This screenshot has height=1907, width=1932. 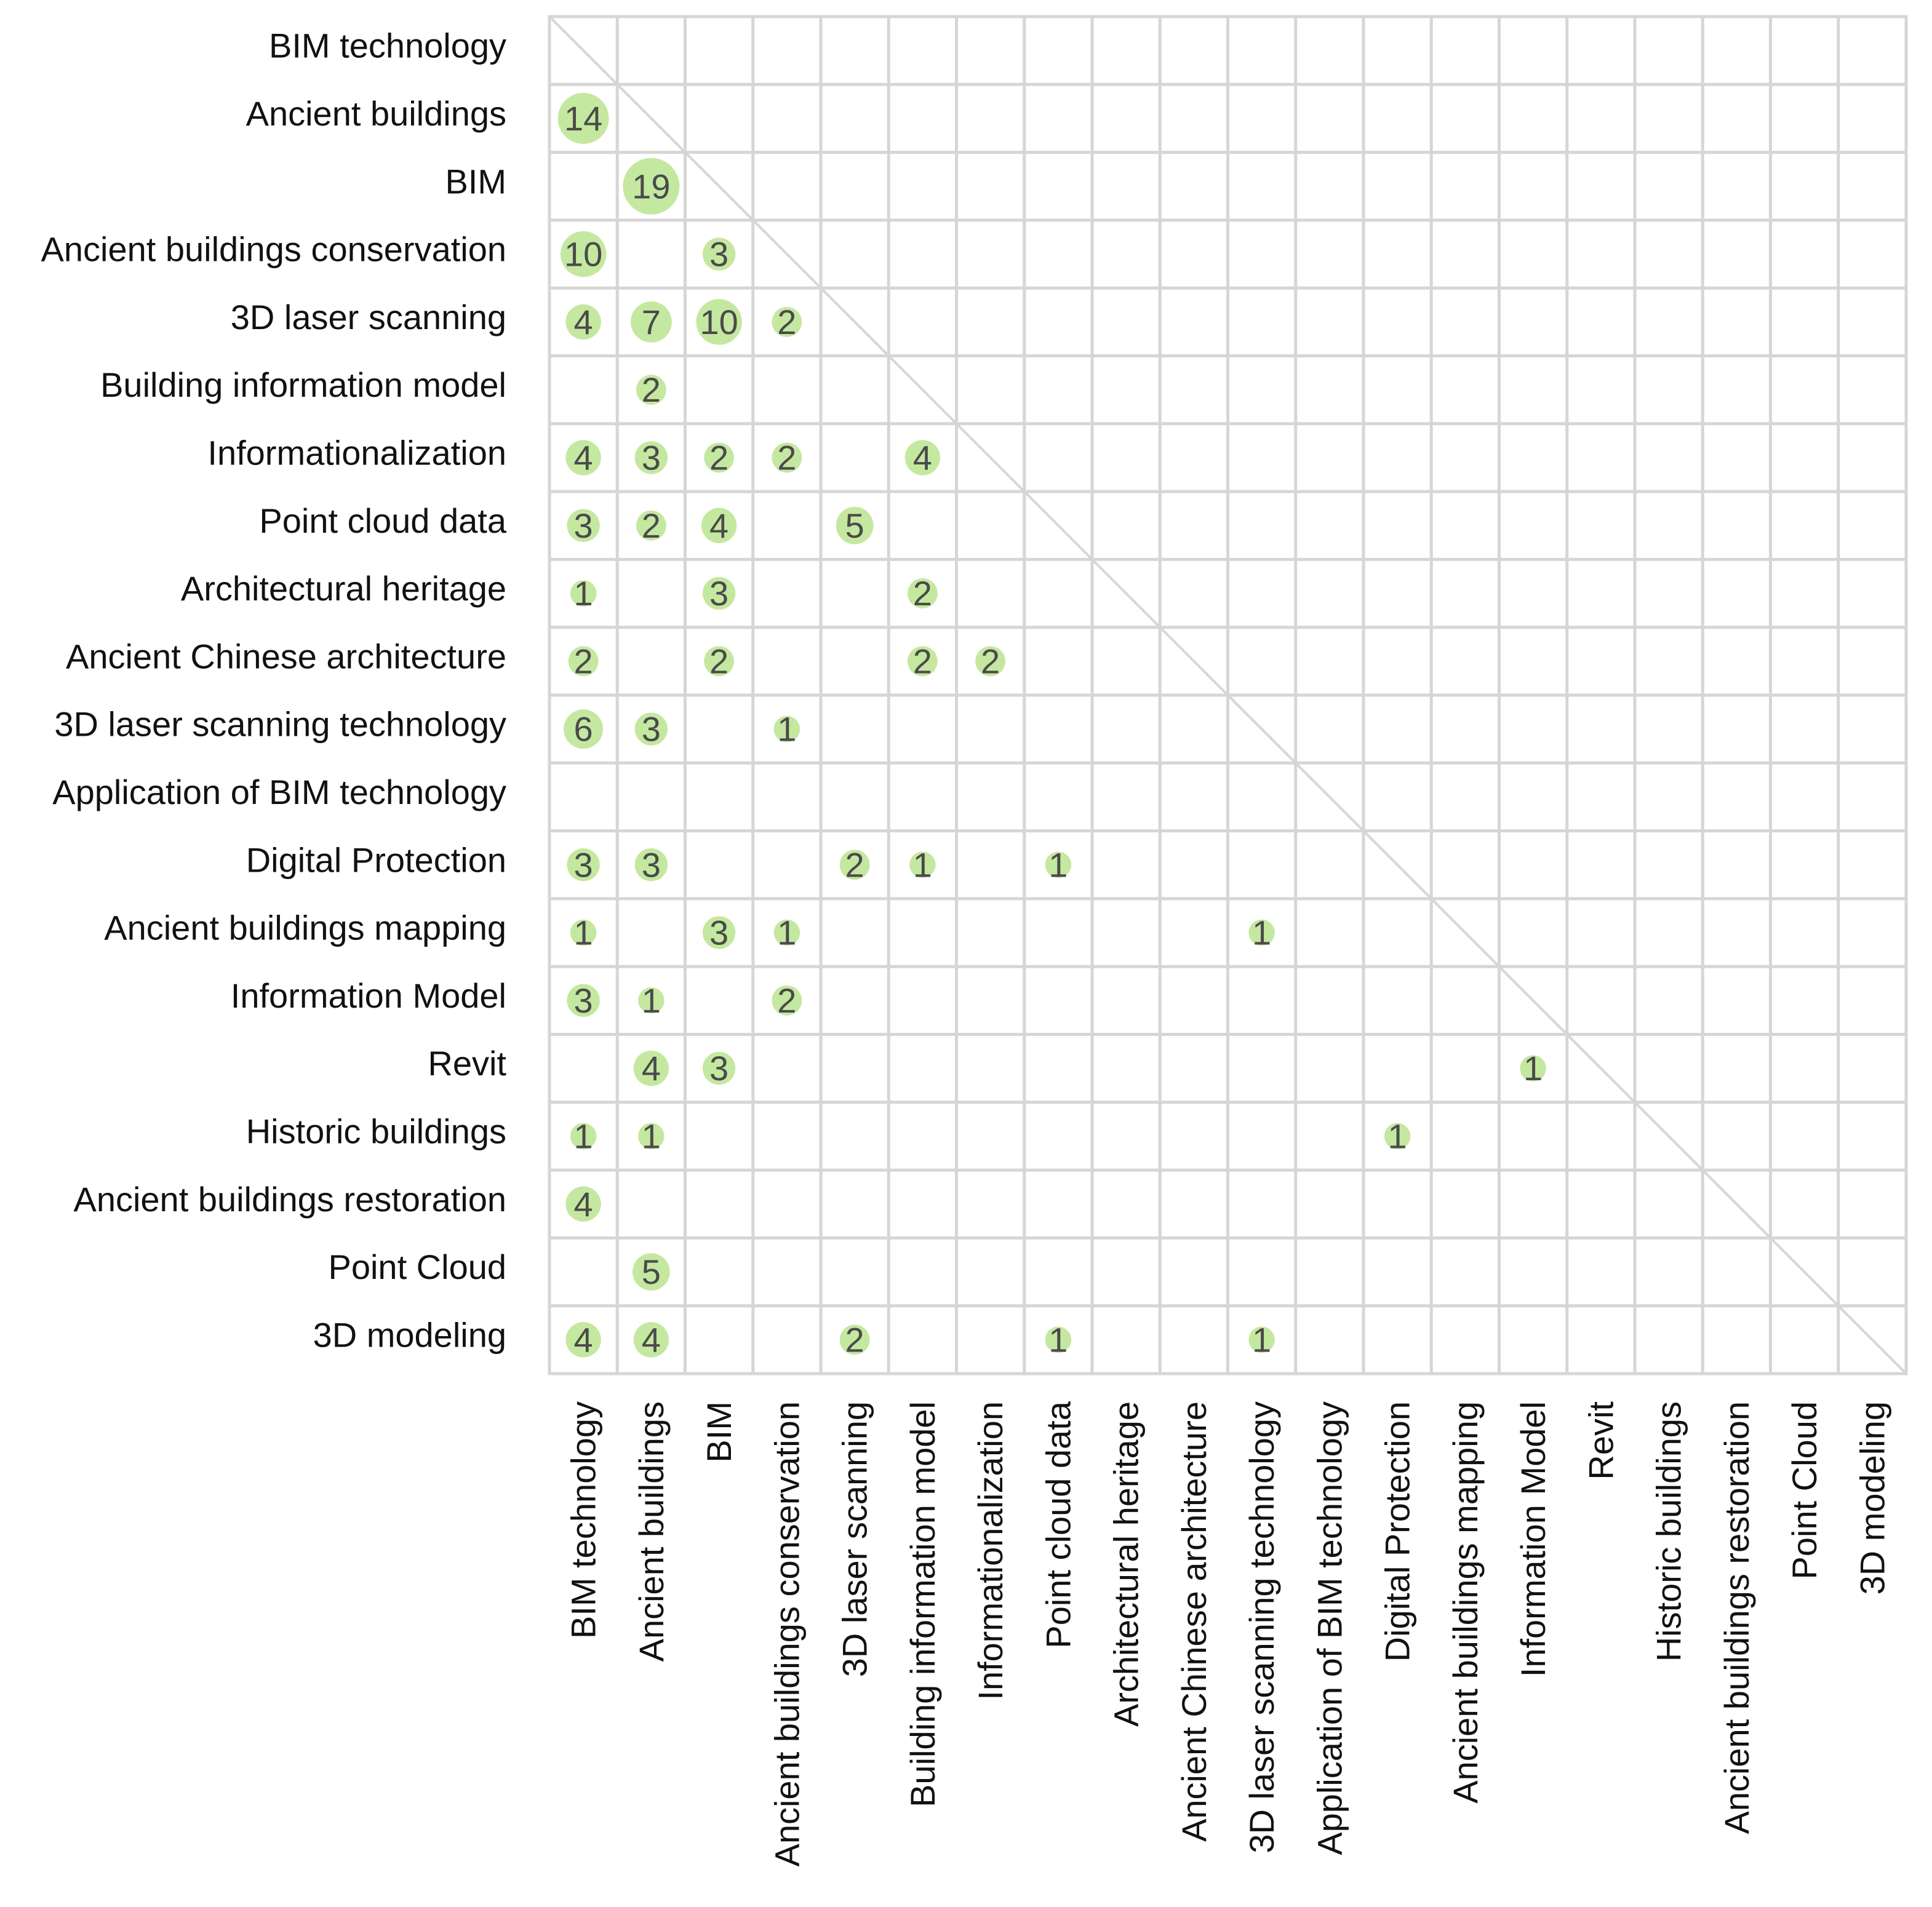 I want to click on row-label: 3D laser scanning technology, so click(x=280, y=724).